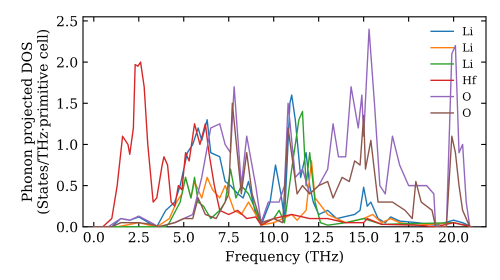  Describe the element at coordinates (67, 186) in the screenshot. I see `y-tick-label: 0.5` at that location.